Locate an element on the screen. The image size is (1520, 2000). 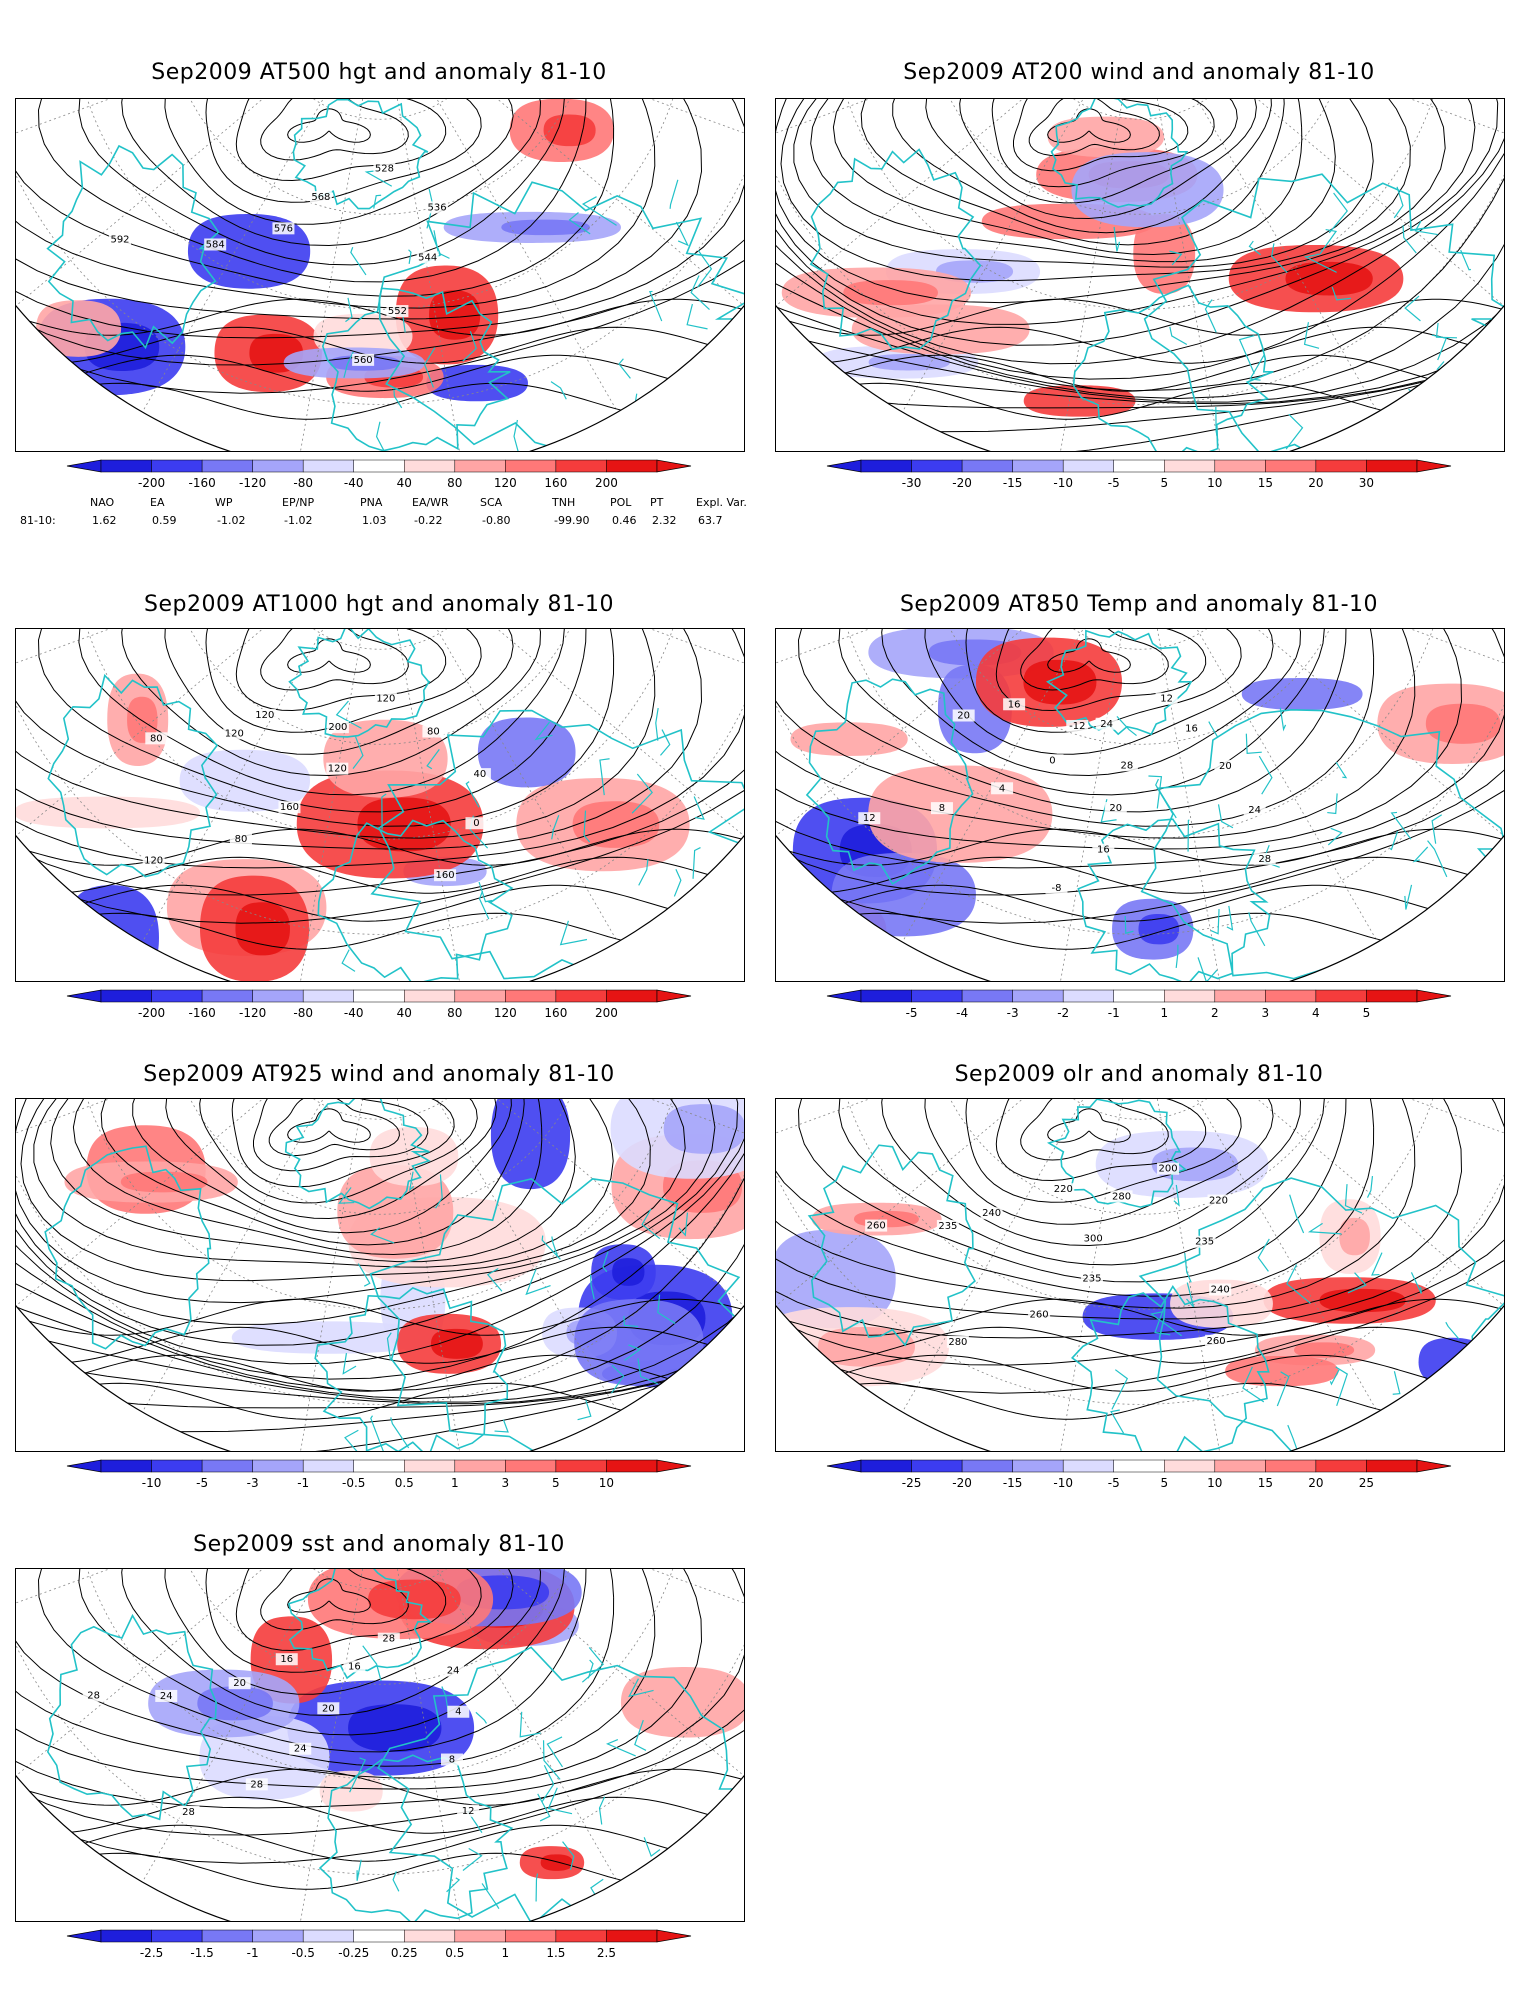
colorbar-max-arrow is located at coordinates (1434, 466).